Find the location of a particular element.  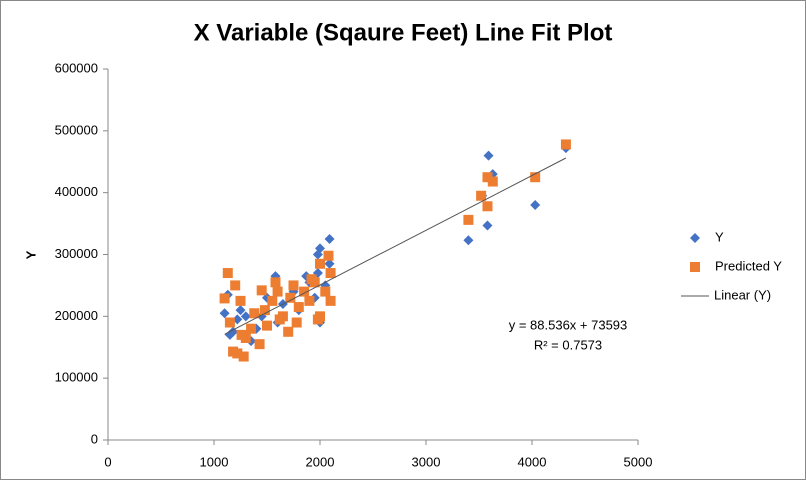

legend-label: Predicted Y is located at coordinates (748, 265).